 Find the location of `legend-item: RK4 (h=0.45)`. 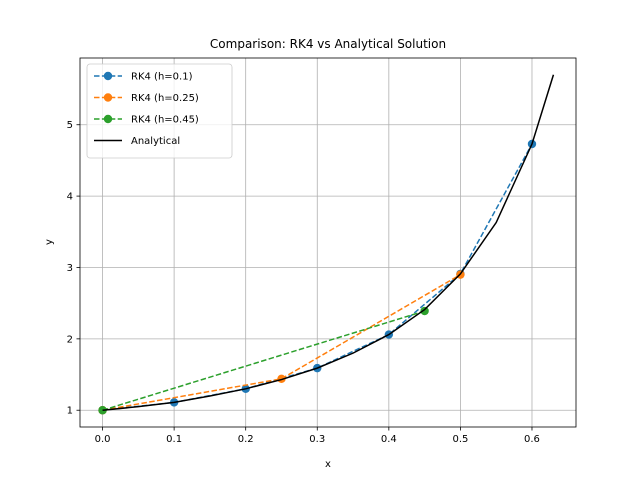

legend-item: RK4 (h=0.45) is located at coordinates (146, 120).